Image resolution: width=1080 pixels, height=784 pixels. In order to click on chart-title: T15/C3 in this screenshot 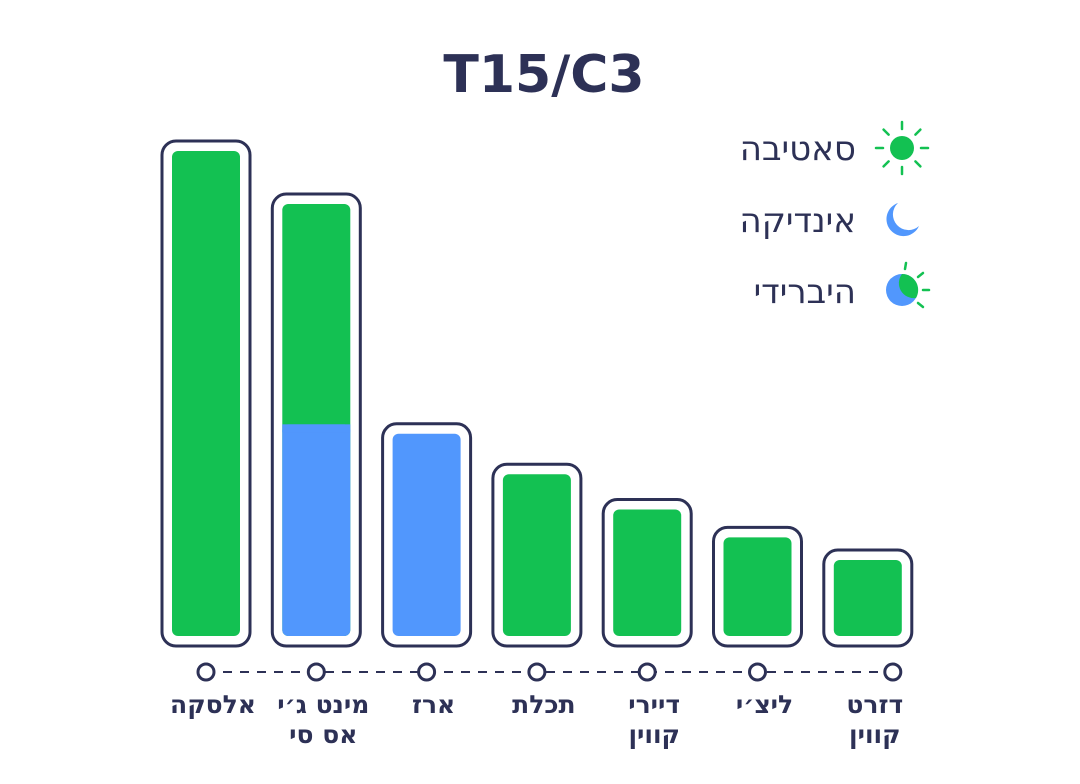, I will do `click(543, 75)`.